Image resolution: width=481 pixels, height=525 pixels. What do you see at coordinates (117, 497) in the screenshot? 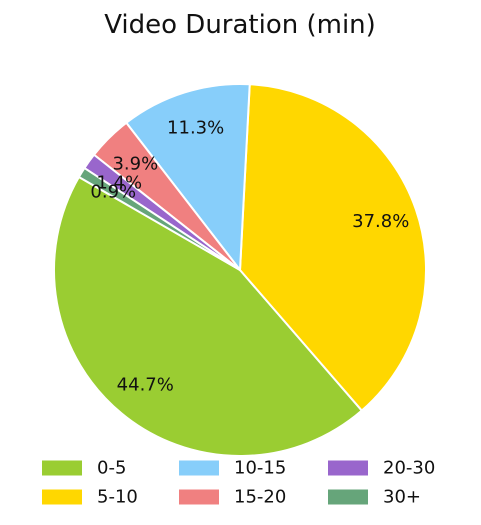
I see `legend-label-5-10: 5-10` at bounding box center [117, 497].